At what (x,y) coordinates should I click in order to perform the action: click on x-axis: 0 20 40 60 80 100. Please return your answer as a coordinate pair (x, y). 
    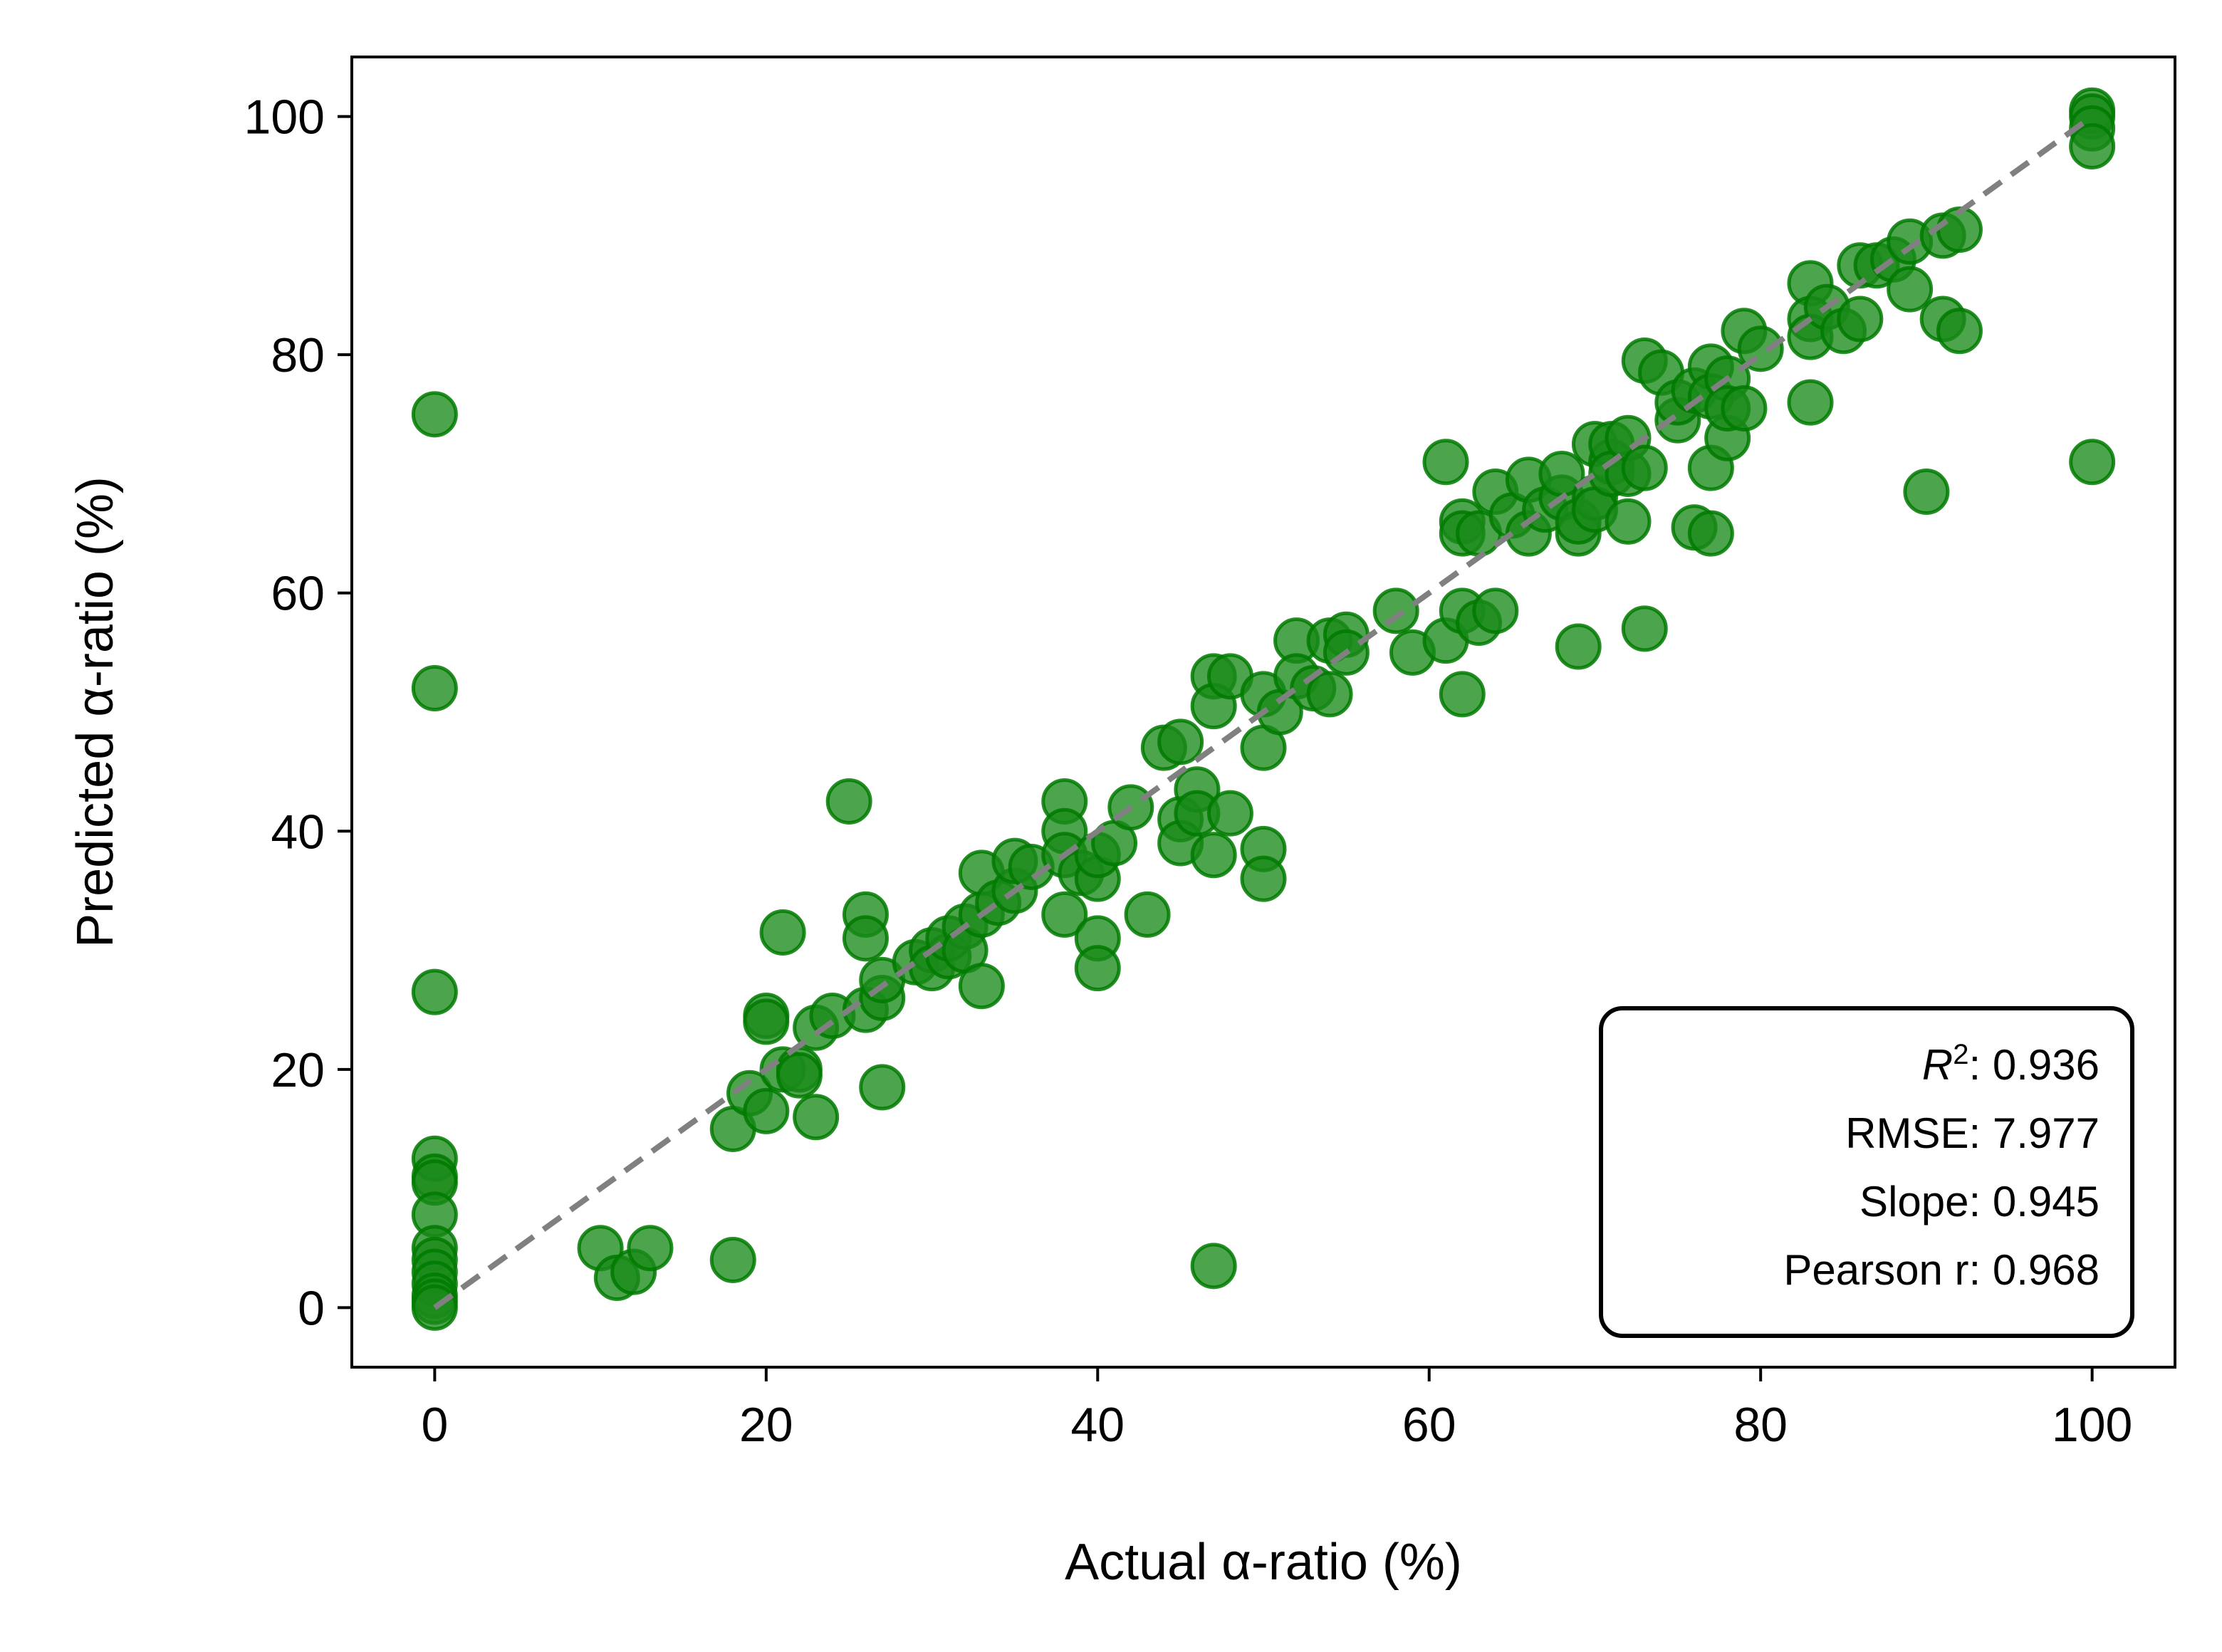
    Looking at the image, I should click on (1276, 1409).